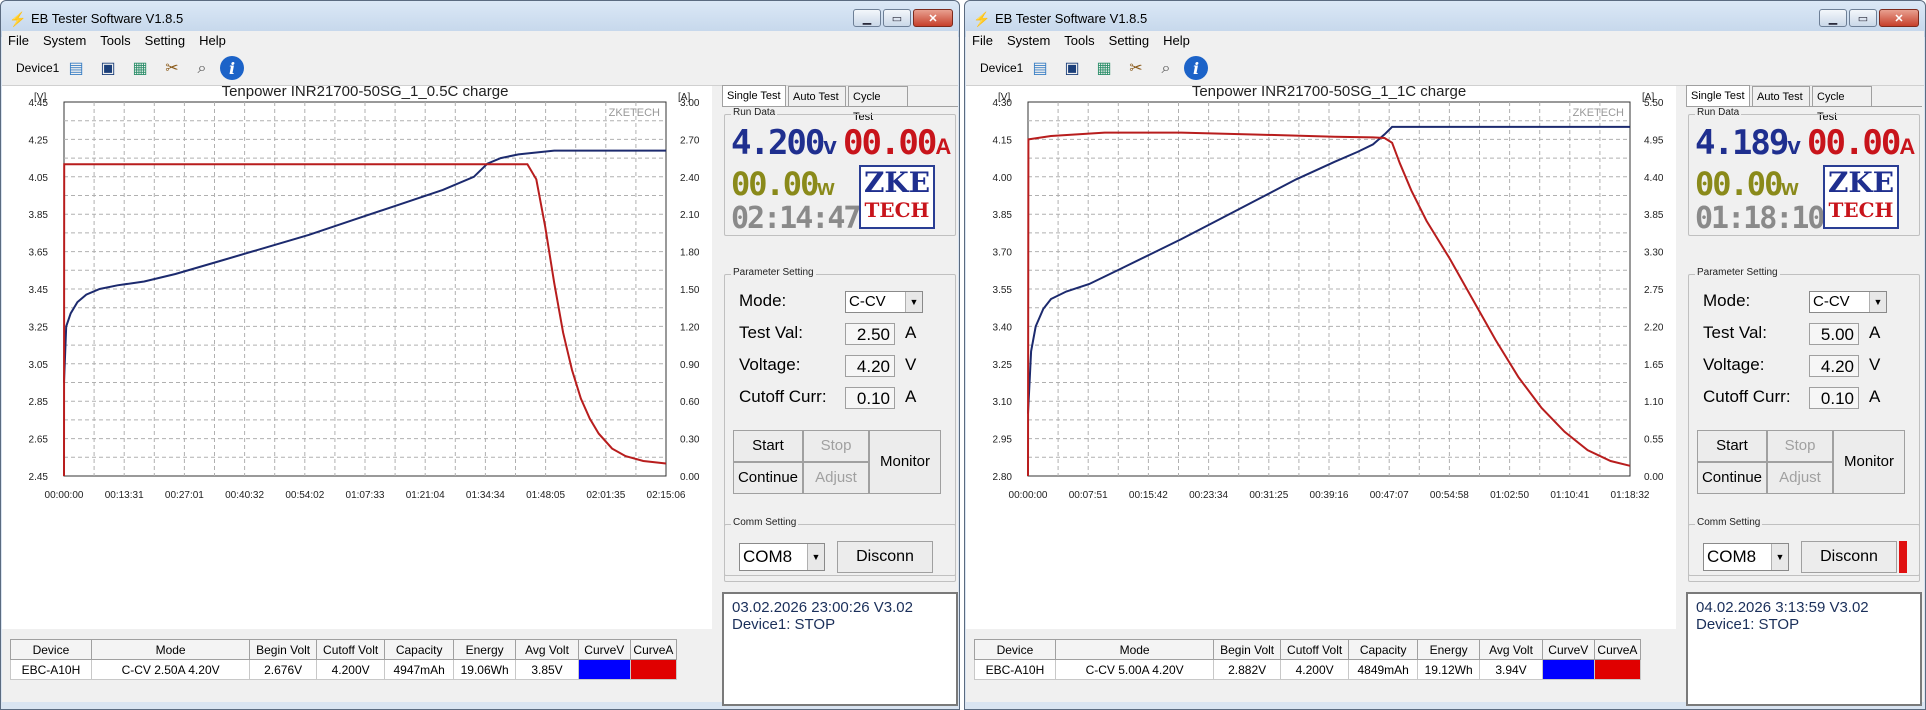 The image size is (1926, 710). I want to click on voltage-label: Voltage:, so click(1734, 364).